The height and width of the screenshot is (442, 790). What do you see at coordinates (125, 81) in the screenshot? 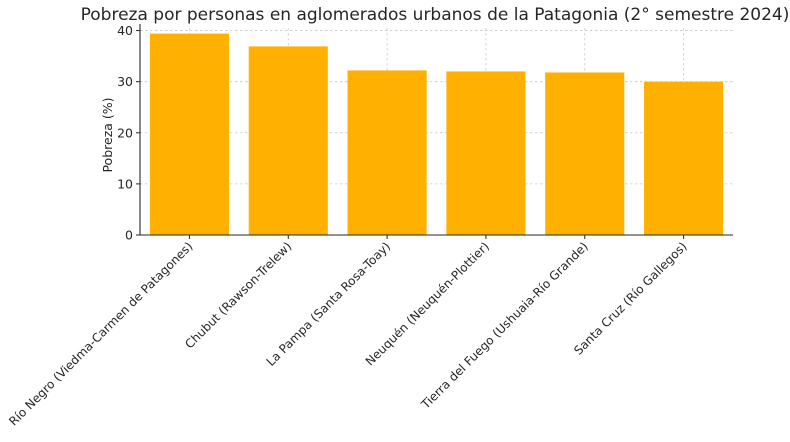
I see `y-tick-label: 30` at bounding box center [125, 81].